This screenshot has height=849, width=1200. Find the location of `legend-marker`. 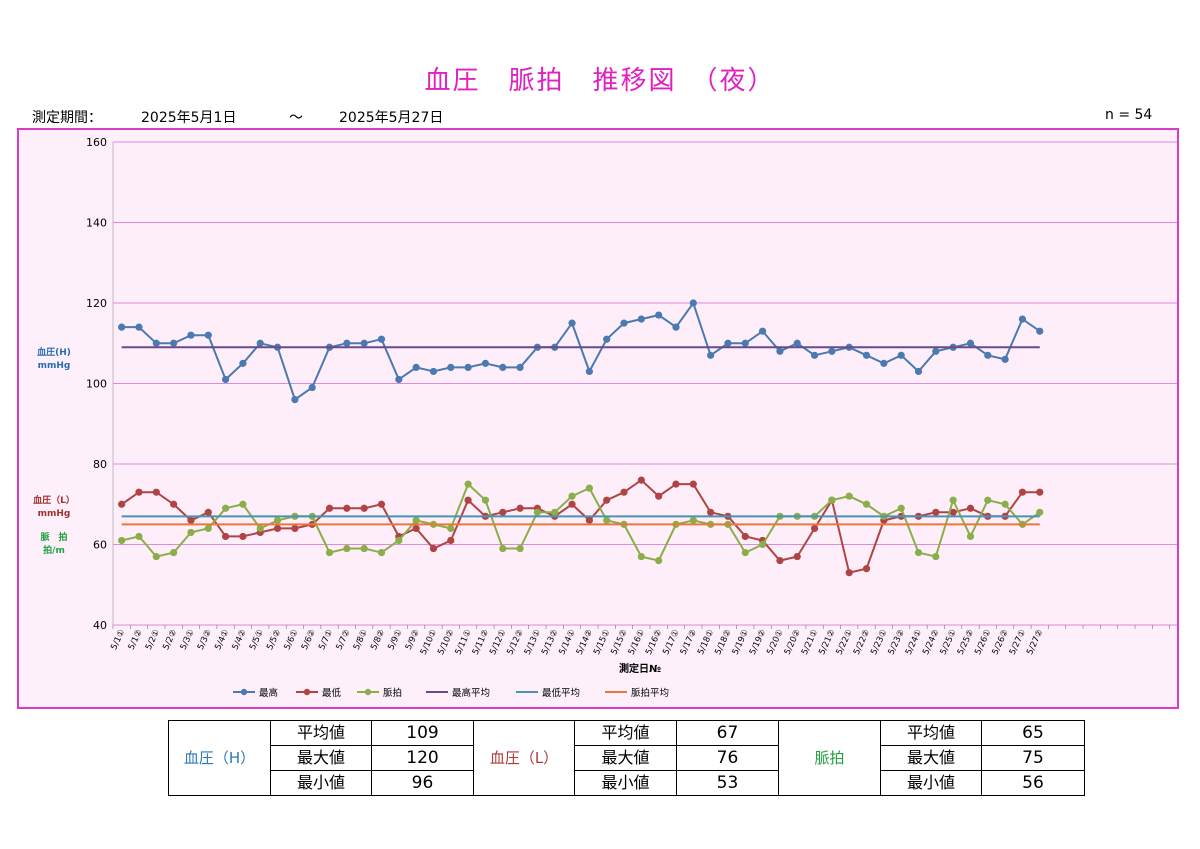

legend-marker is located at coordinates (307, 692).